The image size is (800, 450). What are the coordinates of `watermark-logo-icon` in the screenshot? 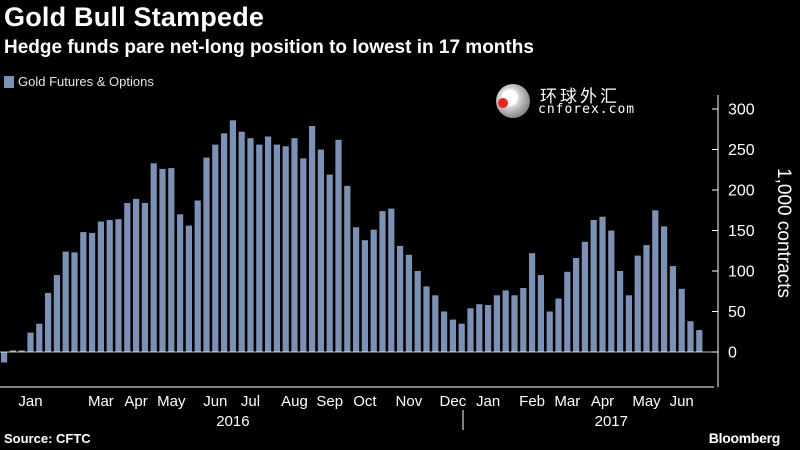 It's located at (513, 101).